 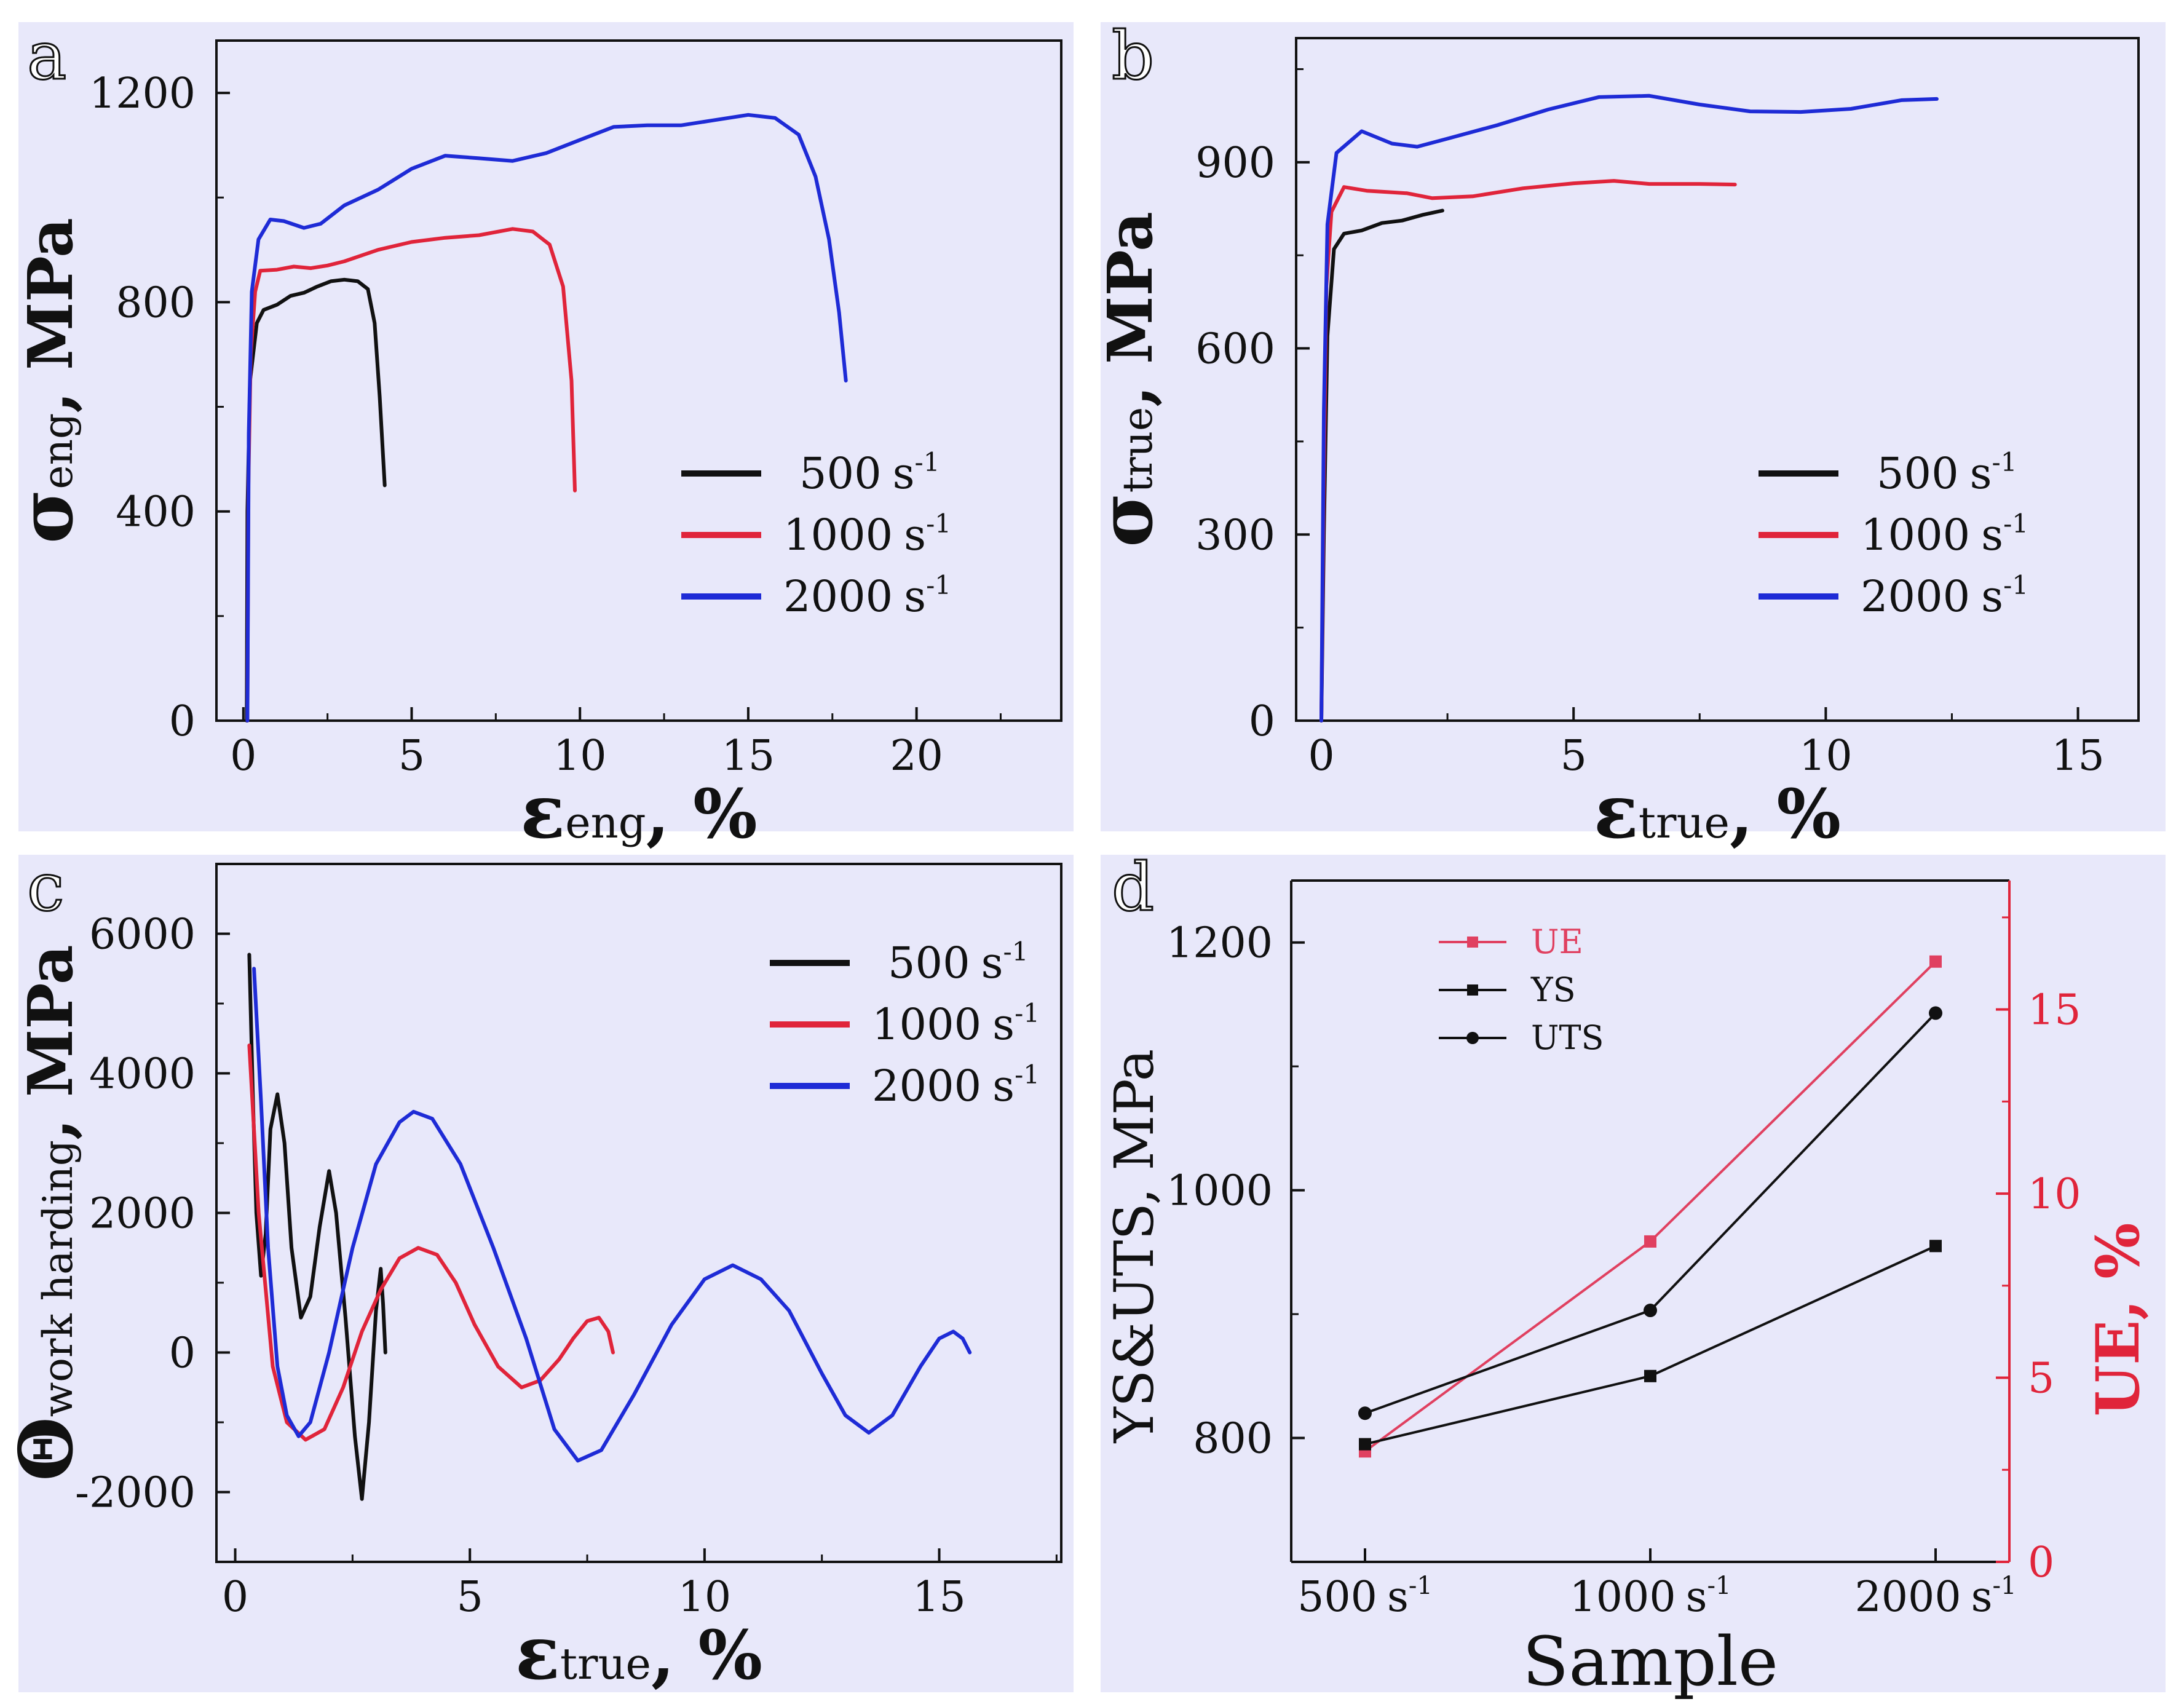 I want to click on y-axis-label: σtrue, MPa, so click(x=1126, y=379).